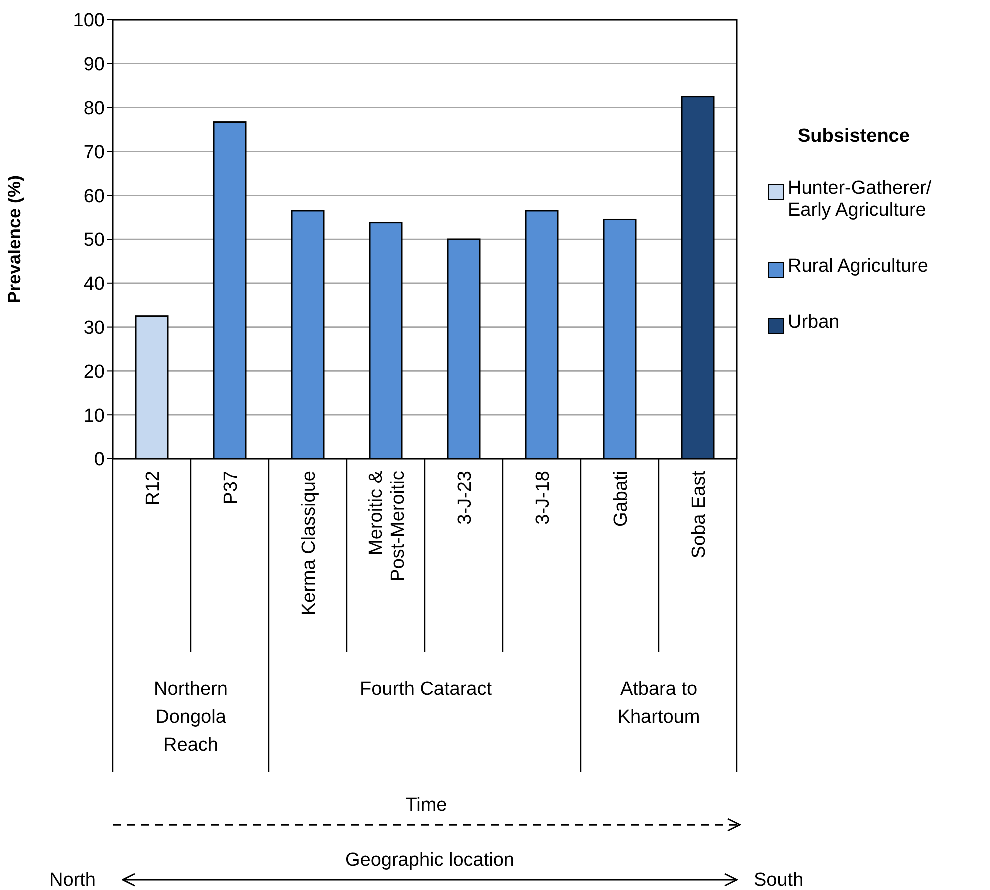 This screenshot has width=990, height=890. Describe the element at coordinates (430, 860) in the screenshot. I see `text: Geographic location` at that location.